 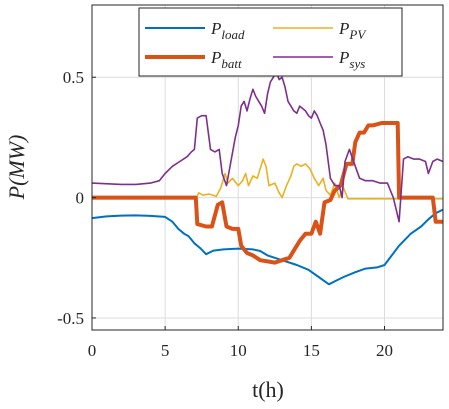 What do you see at coordinates (268, 389) in the screenshot?
I see `x-axis-title: t(h)` at bounding box center [268, 389].